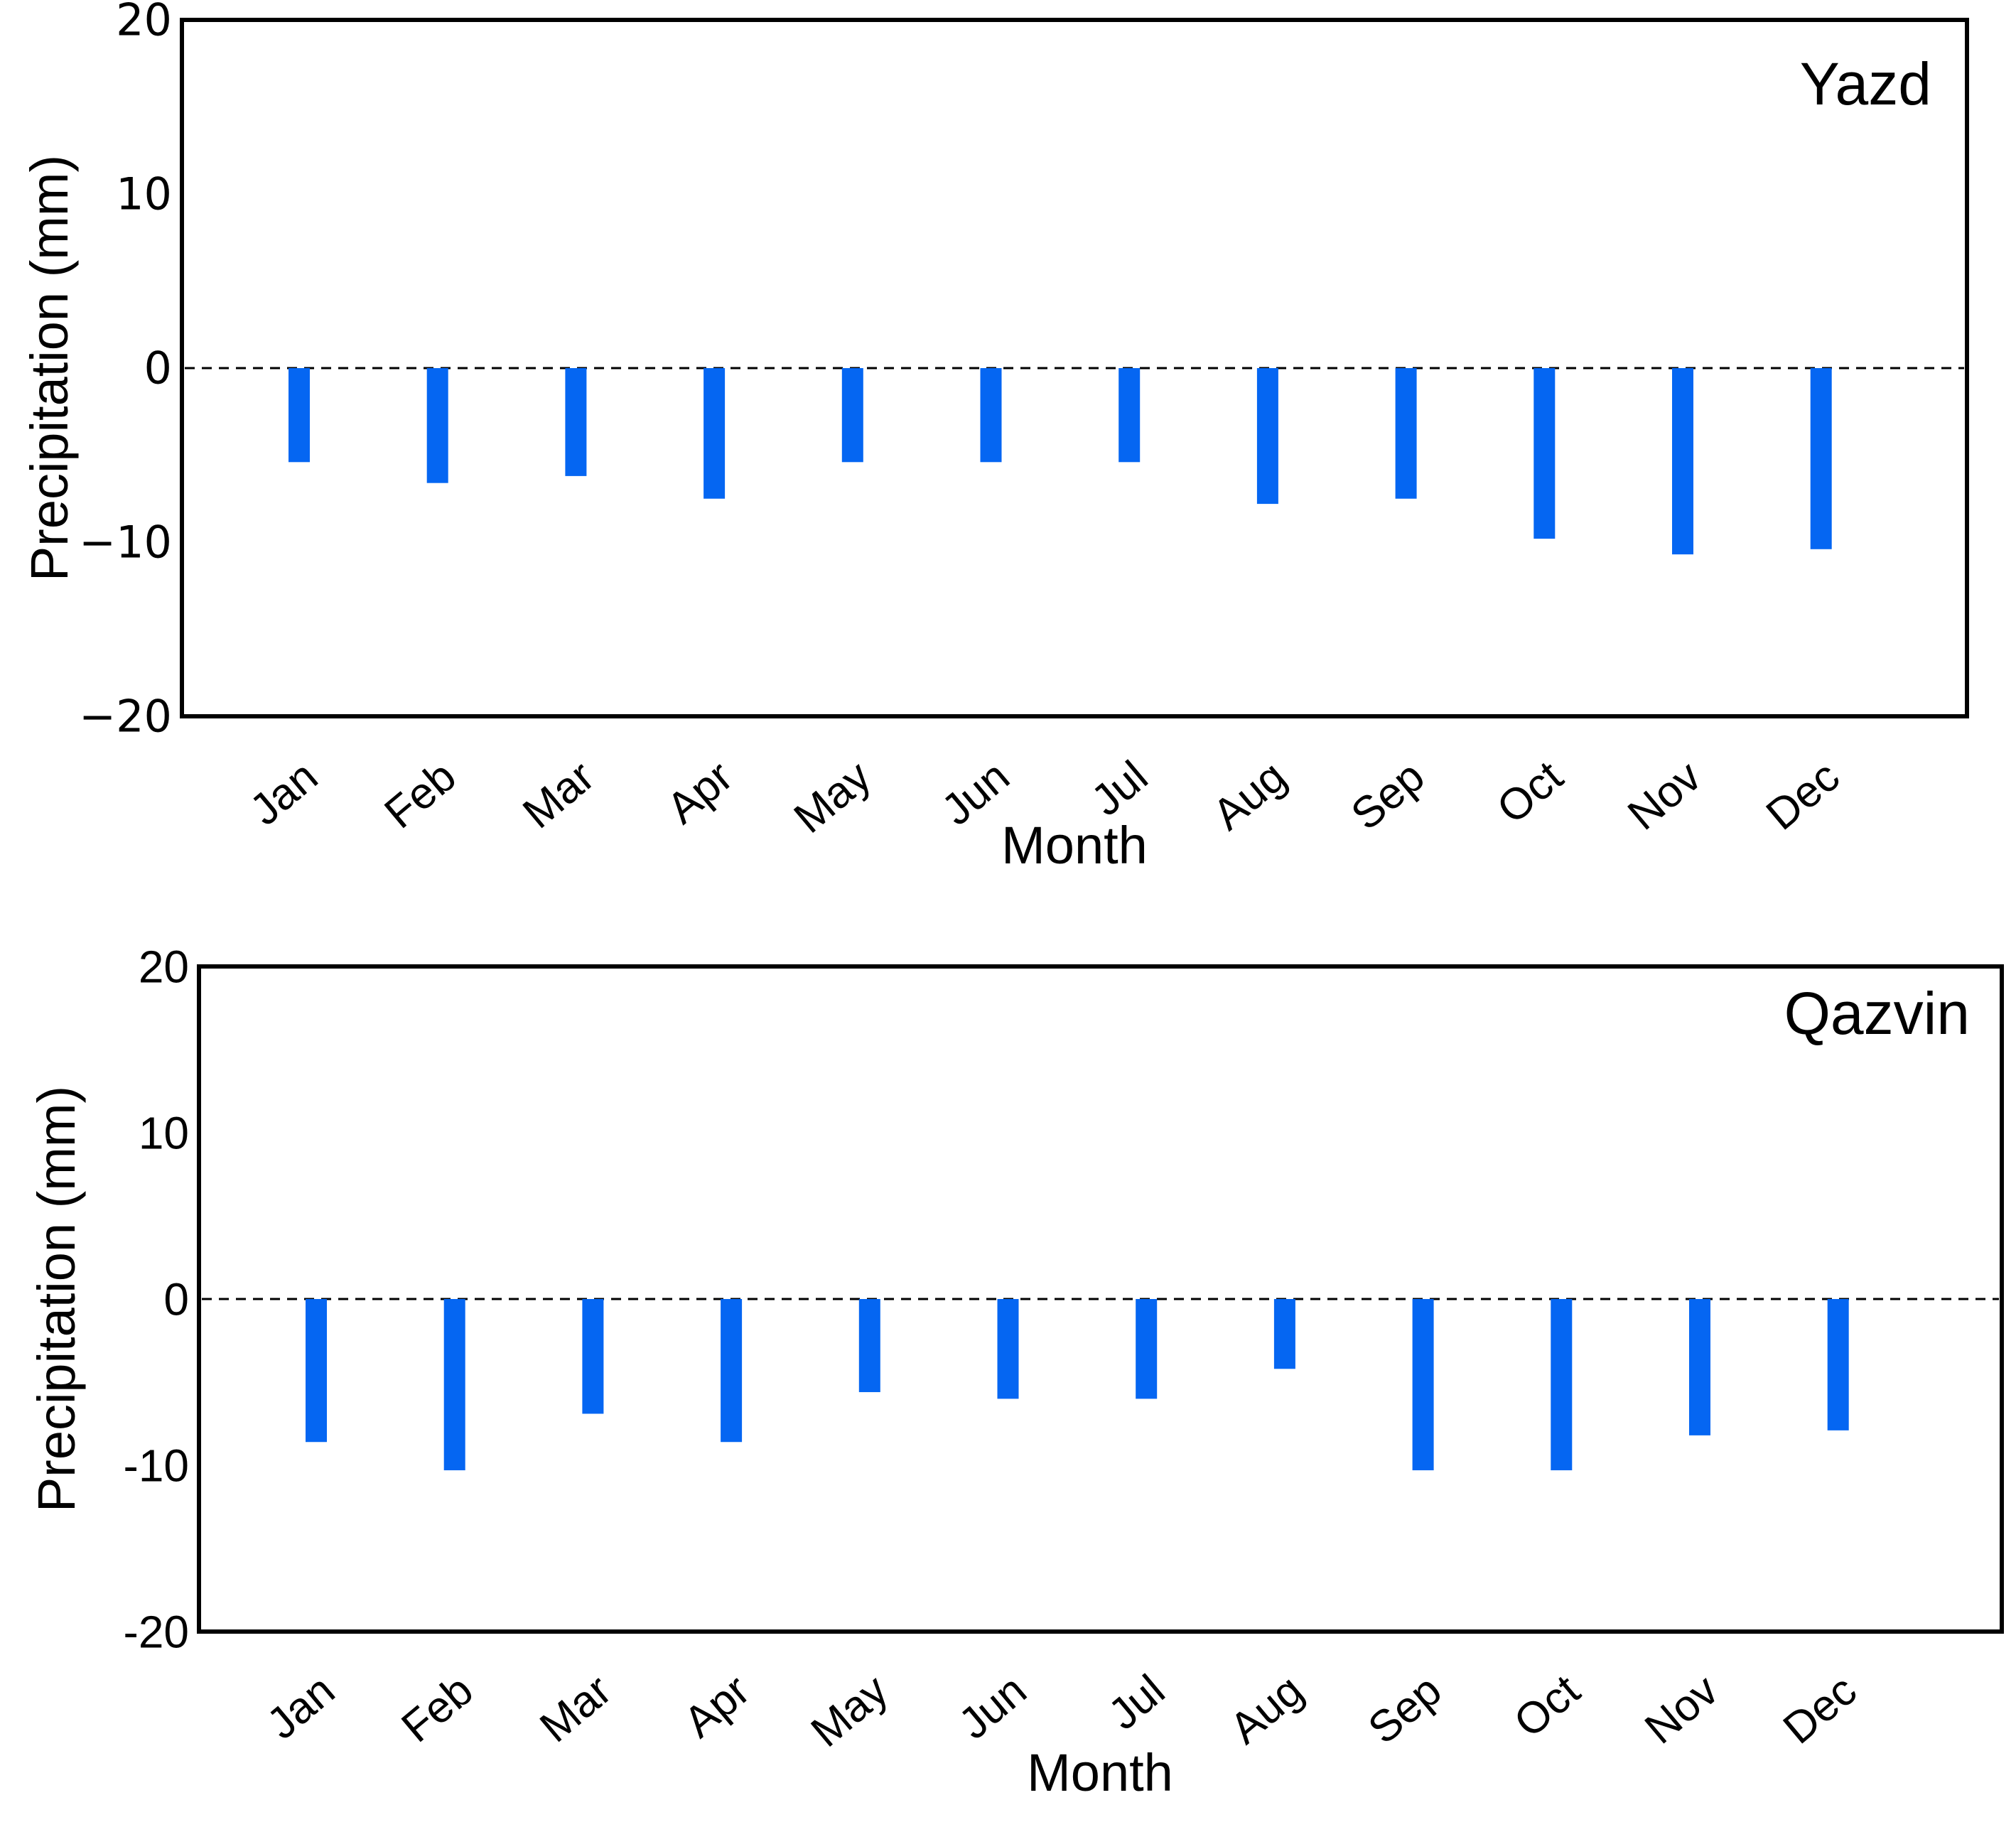  Describe the element at coordinates (1877, 1013) in the screenshot. I see `chart-title: Qazvin` at that location.